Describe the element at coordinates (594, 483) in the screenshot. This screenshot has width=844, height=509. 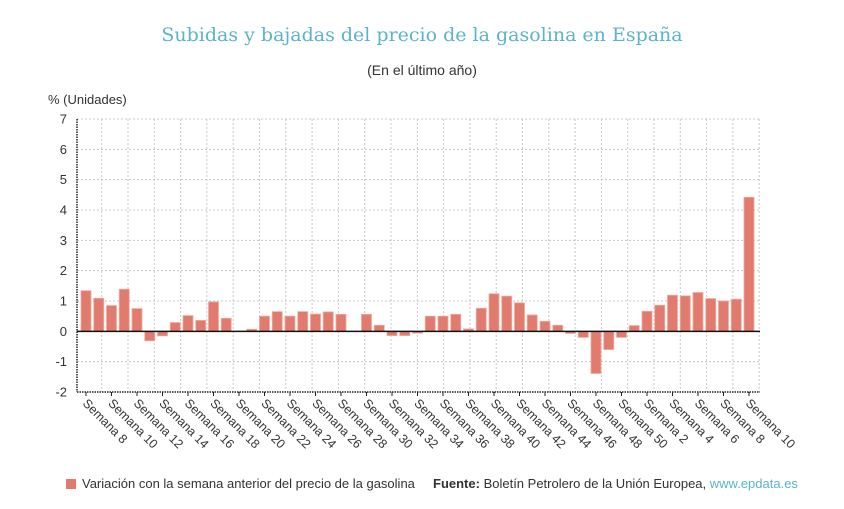
I see `source-text: Boletín Petrolero de la Unión Europea,` at that location.